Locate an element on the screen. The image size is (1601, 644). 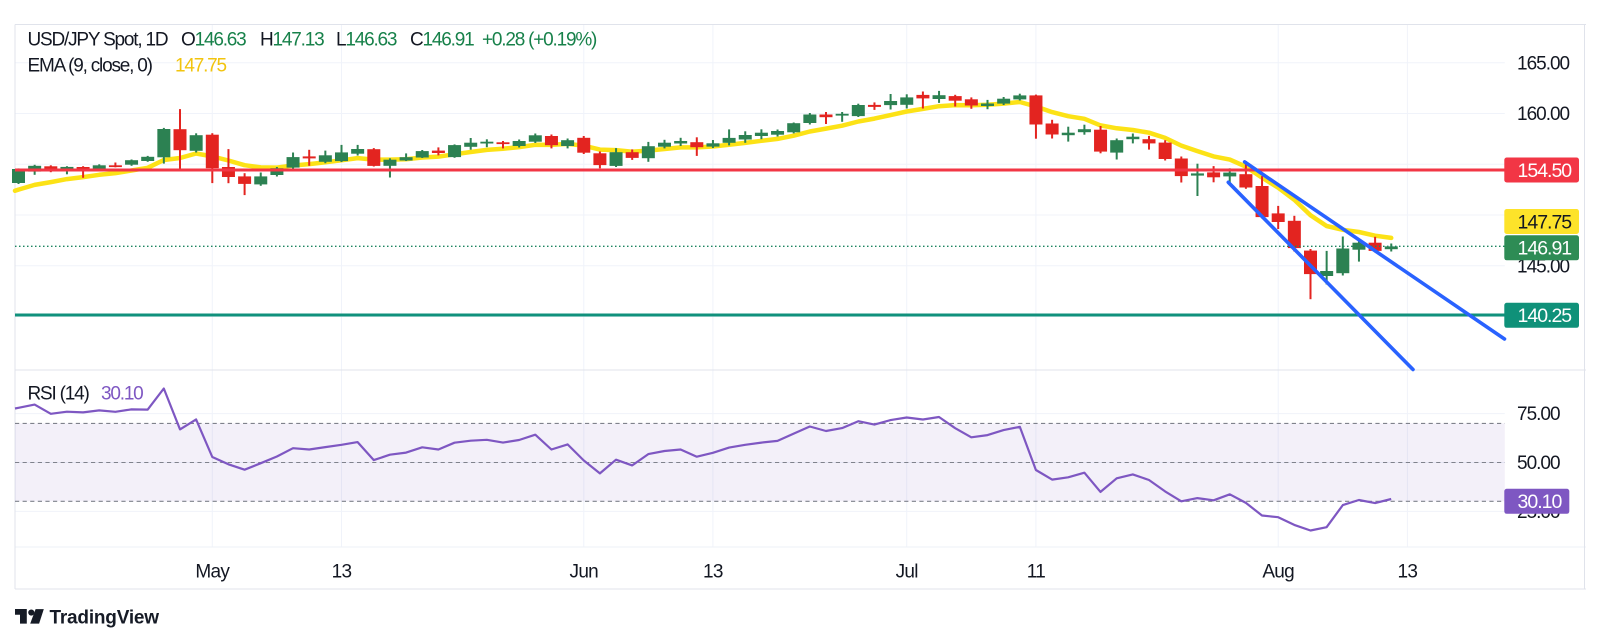
svg-text: 146.91 is located at coordinates (1545, 249).